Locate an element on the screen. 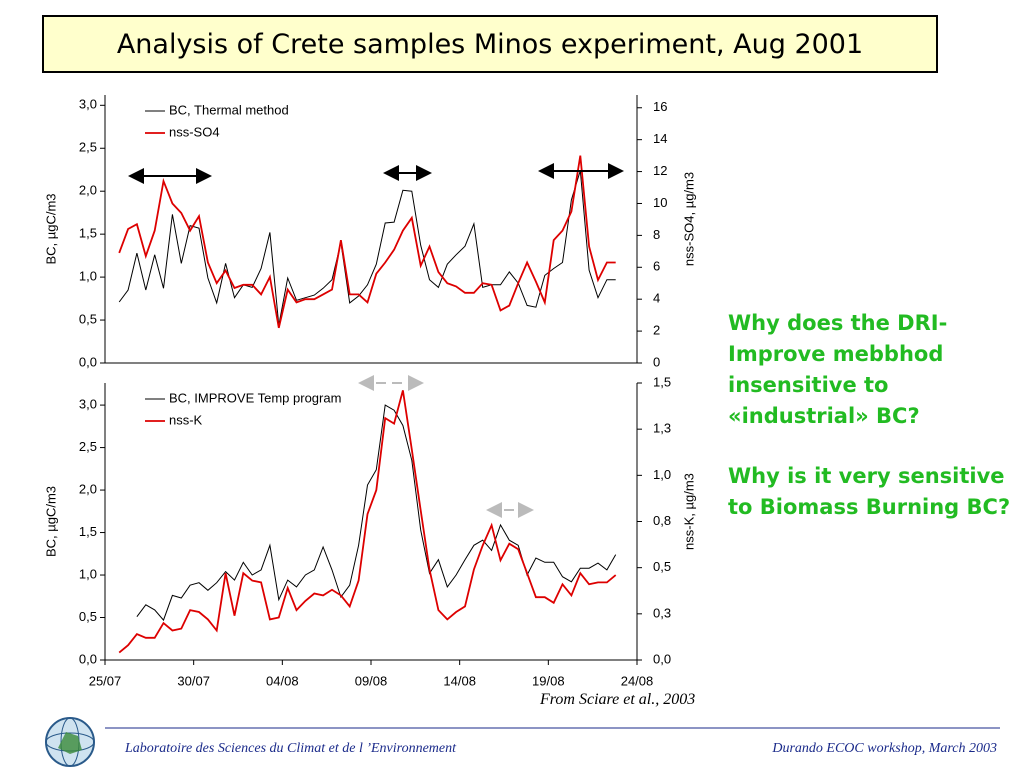  legend-label: nss-SO4 is located at coordinates (194, 131).